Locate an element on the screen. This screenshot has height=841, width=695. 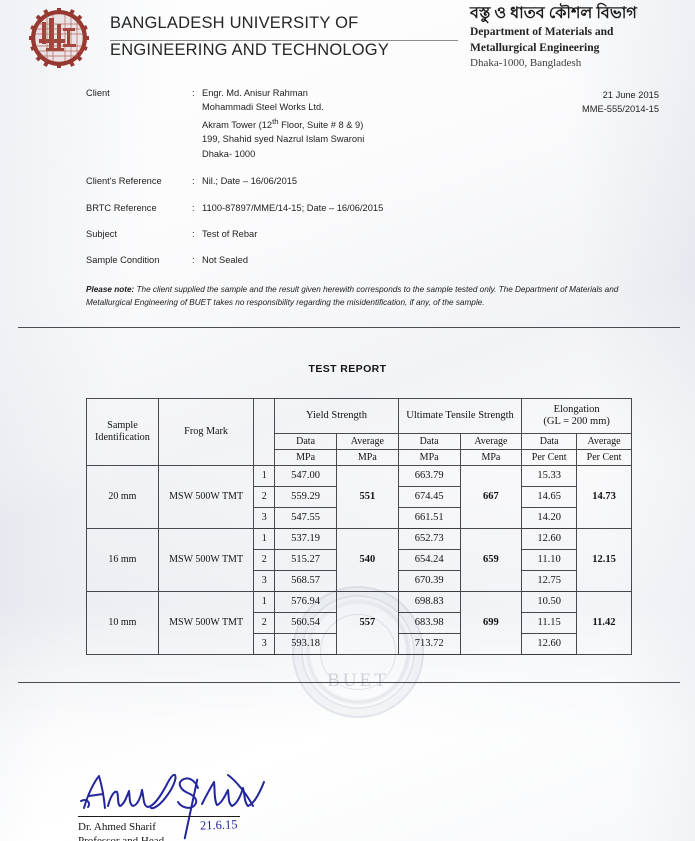
cell-elongation-data: 14.65 is located at coordinates (549, 497).